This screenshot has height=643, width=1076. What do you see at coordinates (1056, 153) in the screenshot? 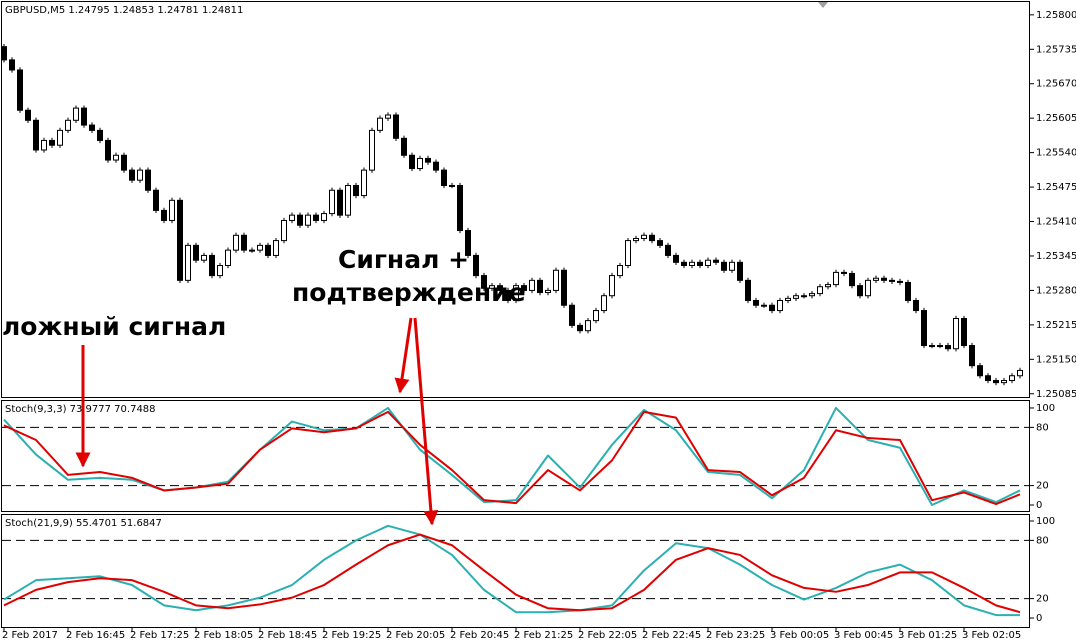
I see `y-tick-label: 1.25540` at bounding box center [1056, 153].